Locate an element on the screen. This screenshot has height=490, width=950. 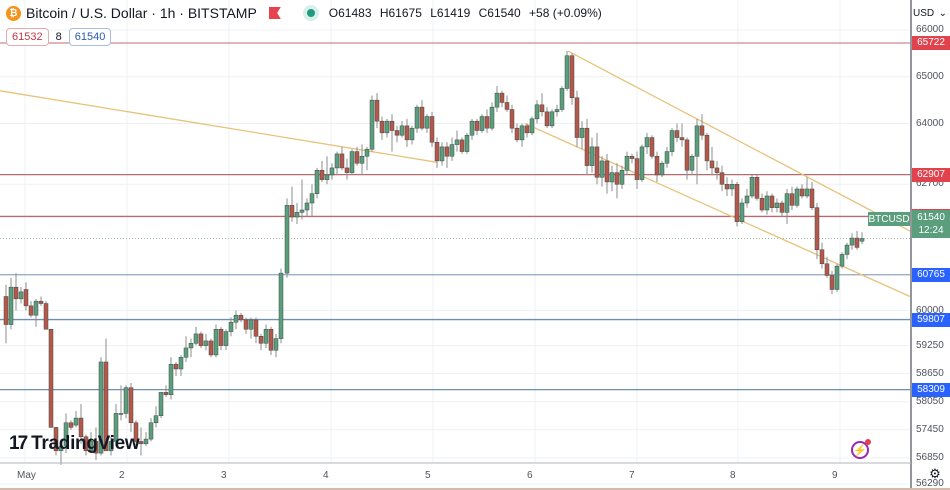
price-tick-label: 62700 is located at coordinates (930, 184).